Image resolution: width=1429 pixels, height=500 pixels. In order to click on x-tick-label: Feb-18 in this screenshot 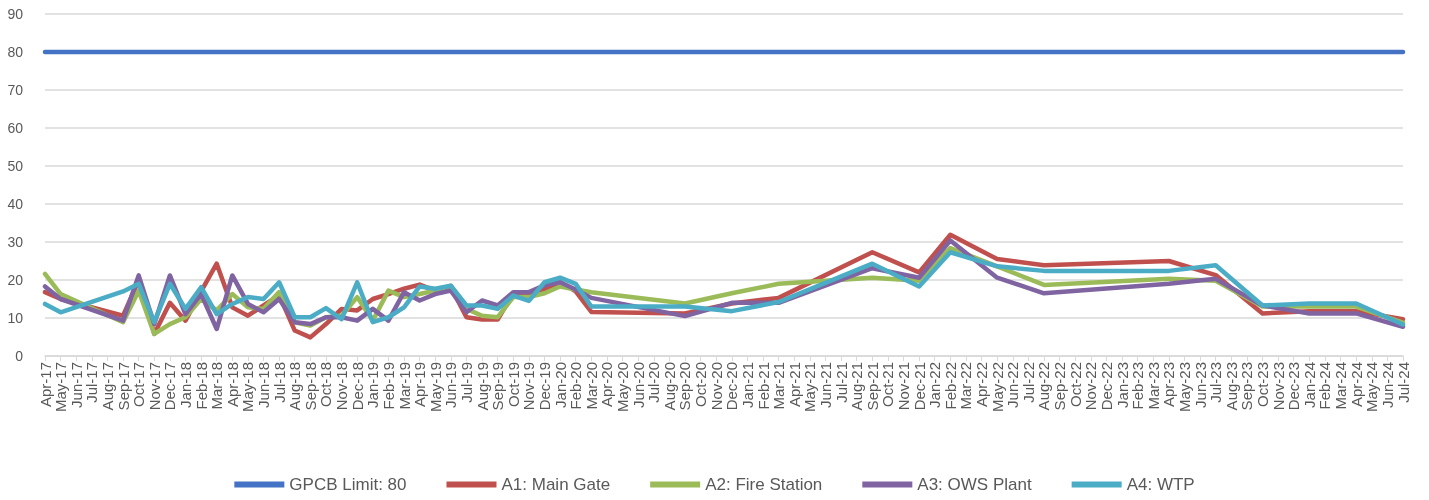, I will do `click(201, 386)`.